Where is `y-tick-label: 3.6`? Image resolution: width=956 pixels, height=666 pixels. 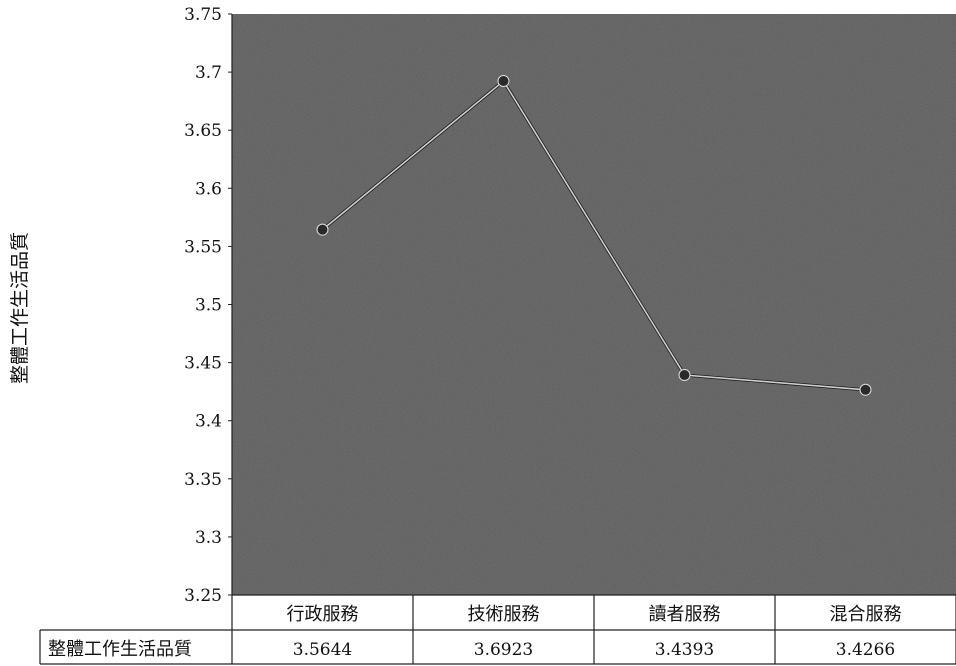 y-tick-label: 3.6 is located at coordinates (208, 189).